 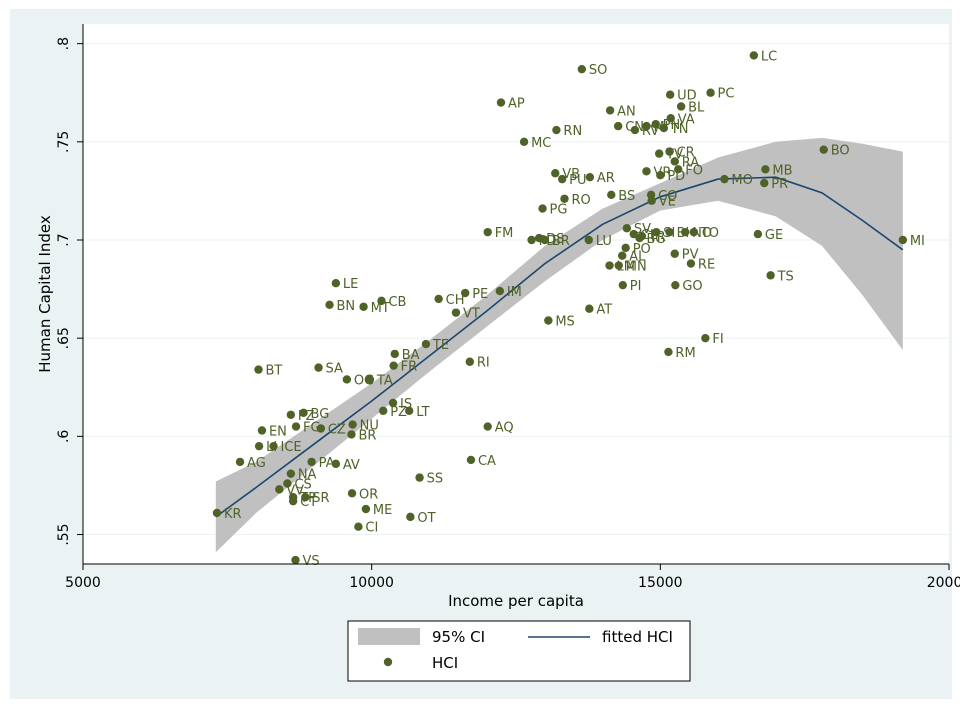 What do you see at coordinates (233, 514) in the screenshot?
I see `point-label: KR` at bounding box center [233, 514].